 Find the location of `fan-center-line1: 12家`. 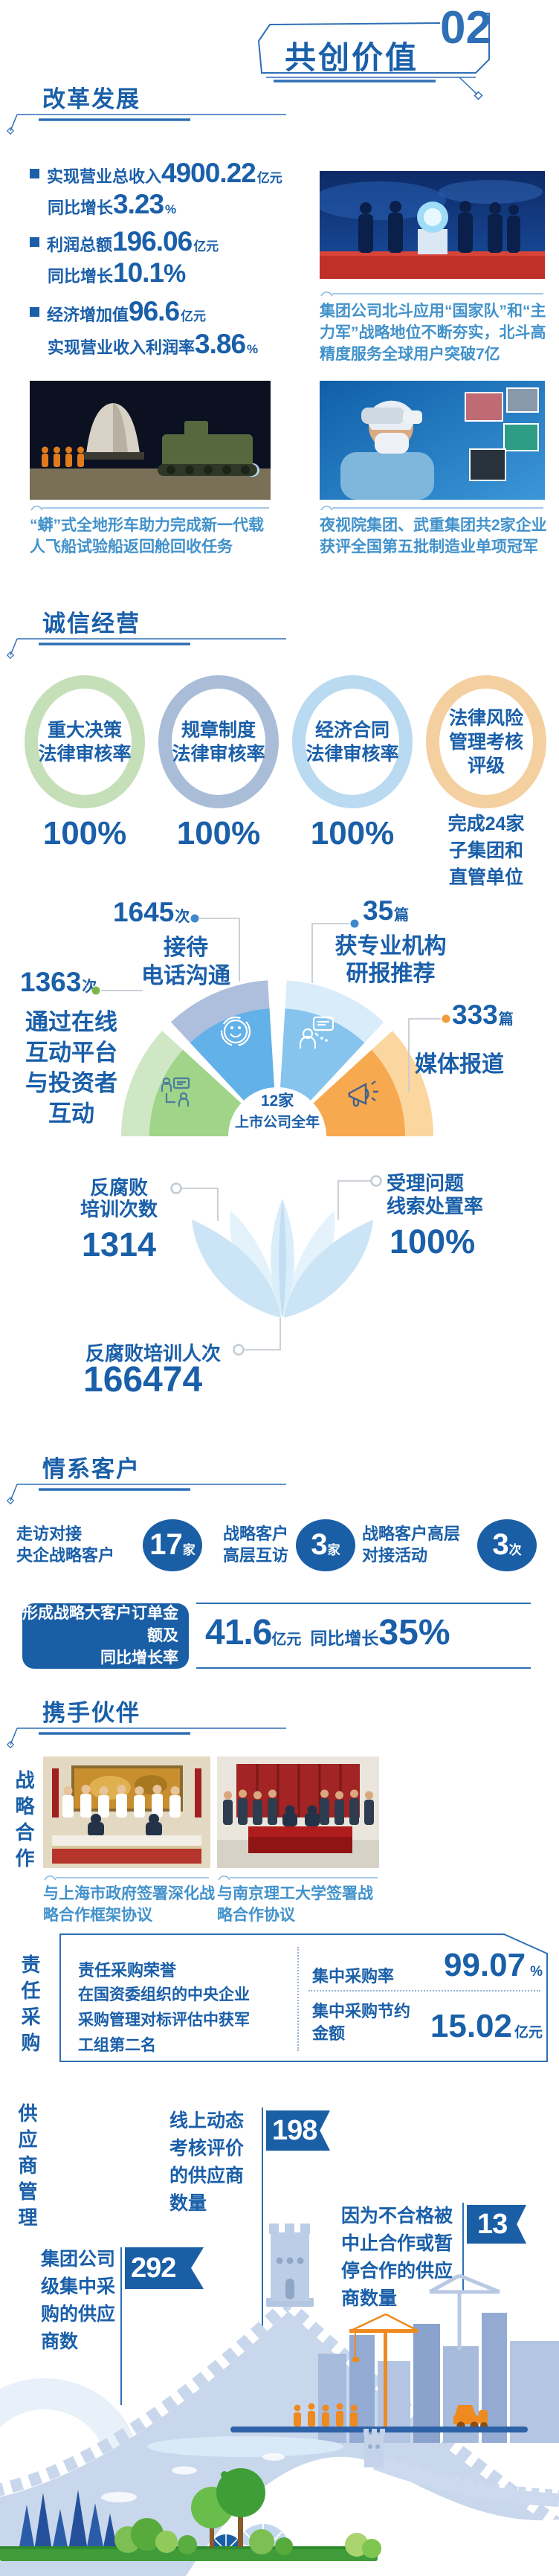

fan-center-line1: 12家 is located at coordinates (277, 1101).